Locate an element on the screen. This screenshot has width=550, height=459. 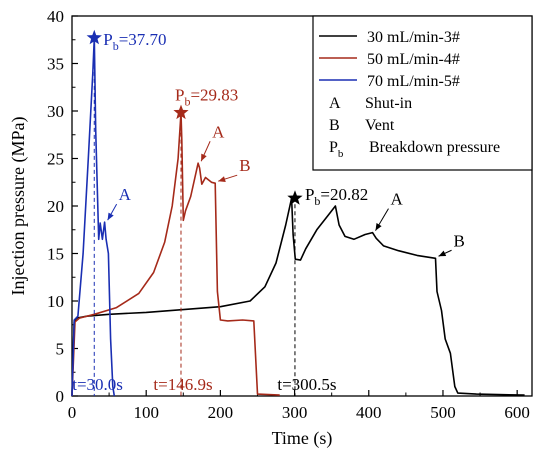
legend-note-key-main: P is located at coordinates (333, 147).